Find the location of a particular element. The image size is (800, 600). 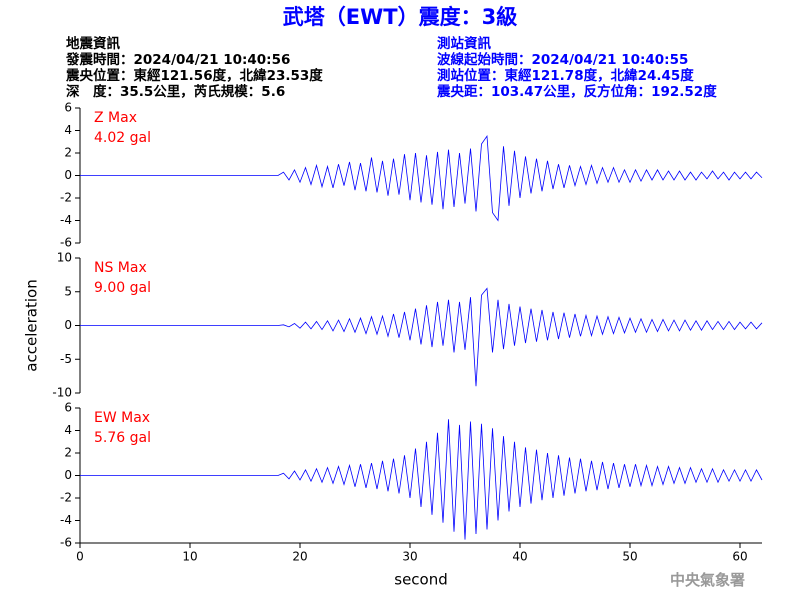

info-line: 震央位置：東經121.56度，北緯23.53度 is located at coordinates (194, 75).